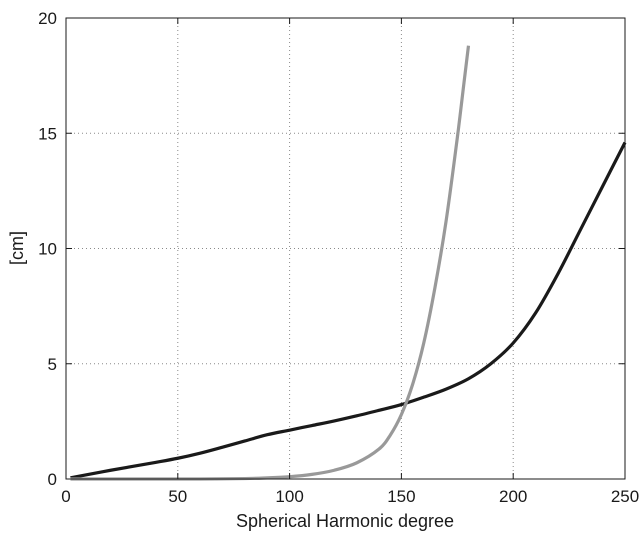 Image resolution: width=644 pixels, height=533 pixels. I want to click on y-tick-label: 0, so click(52, 479).